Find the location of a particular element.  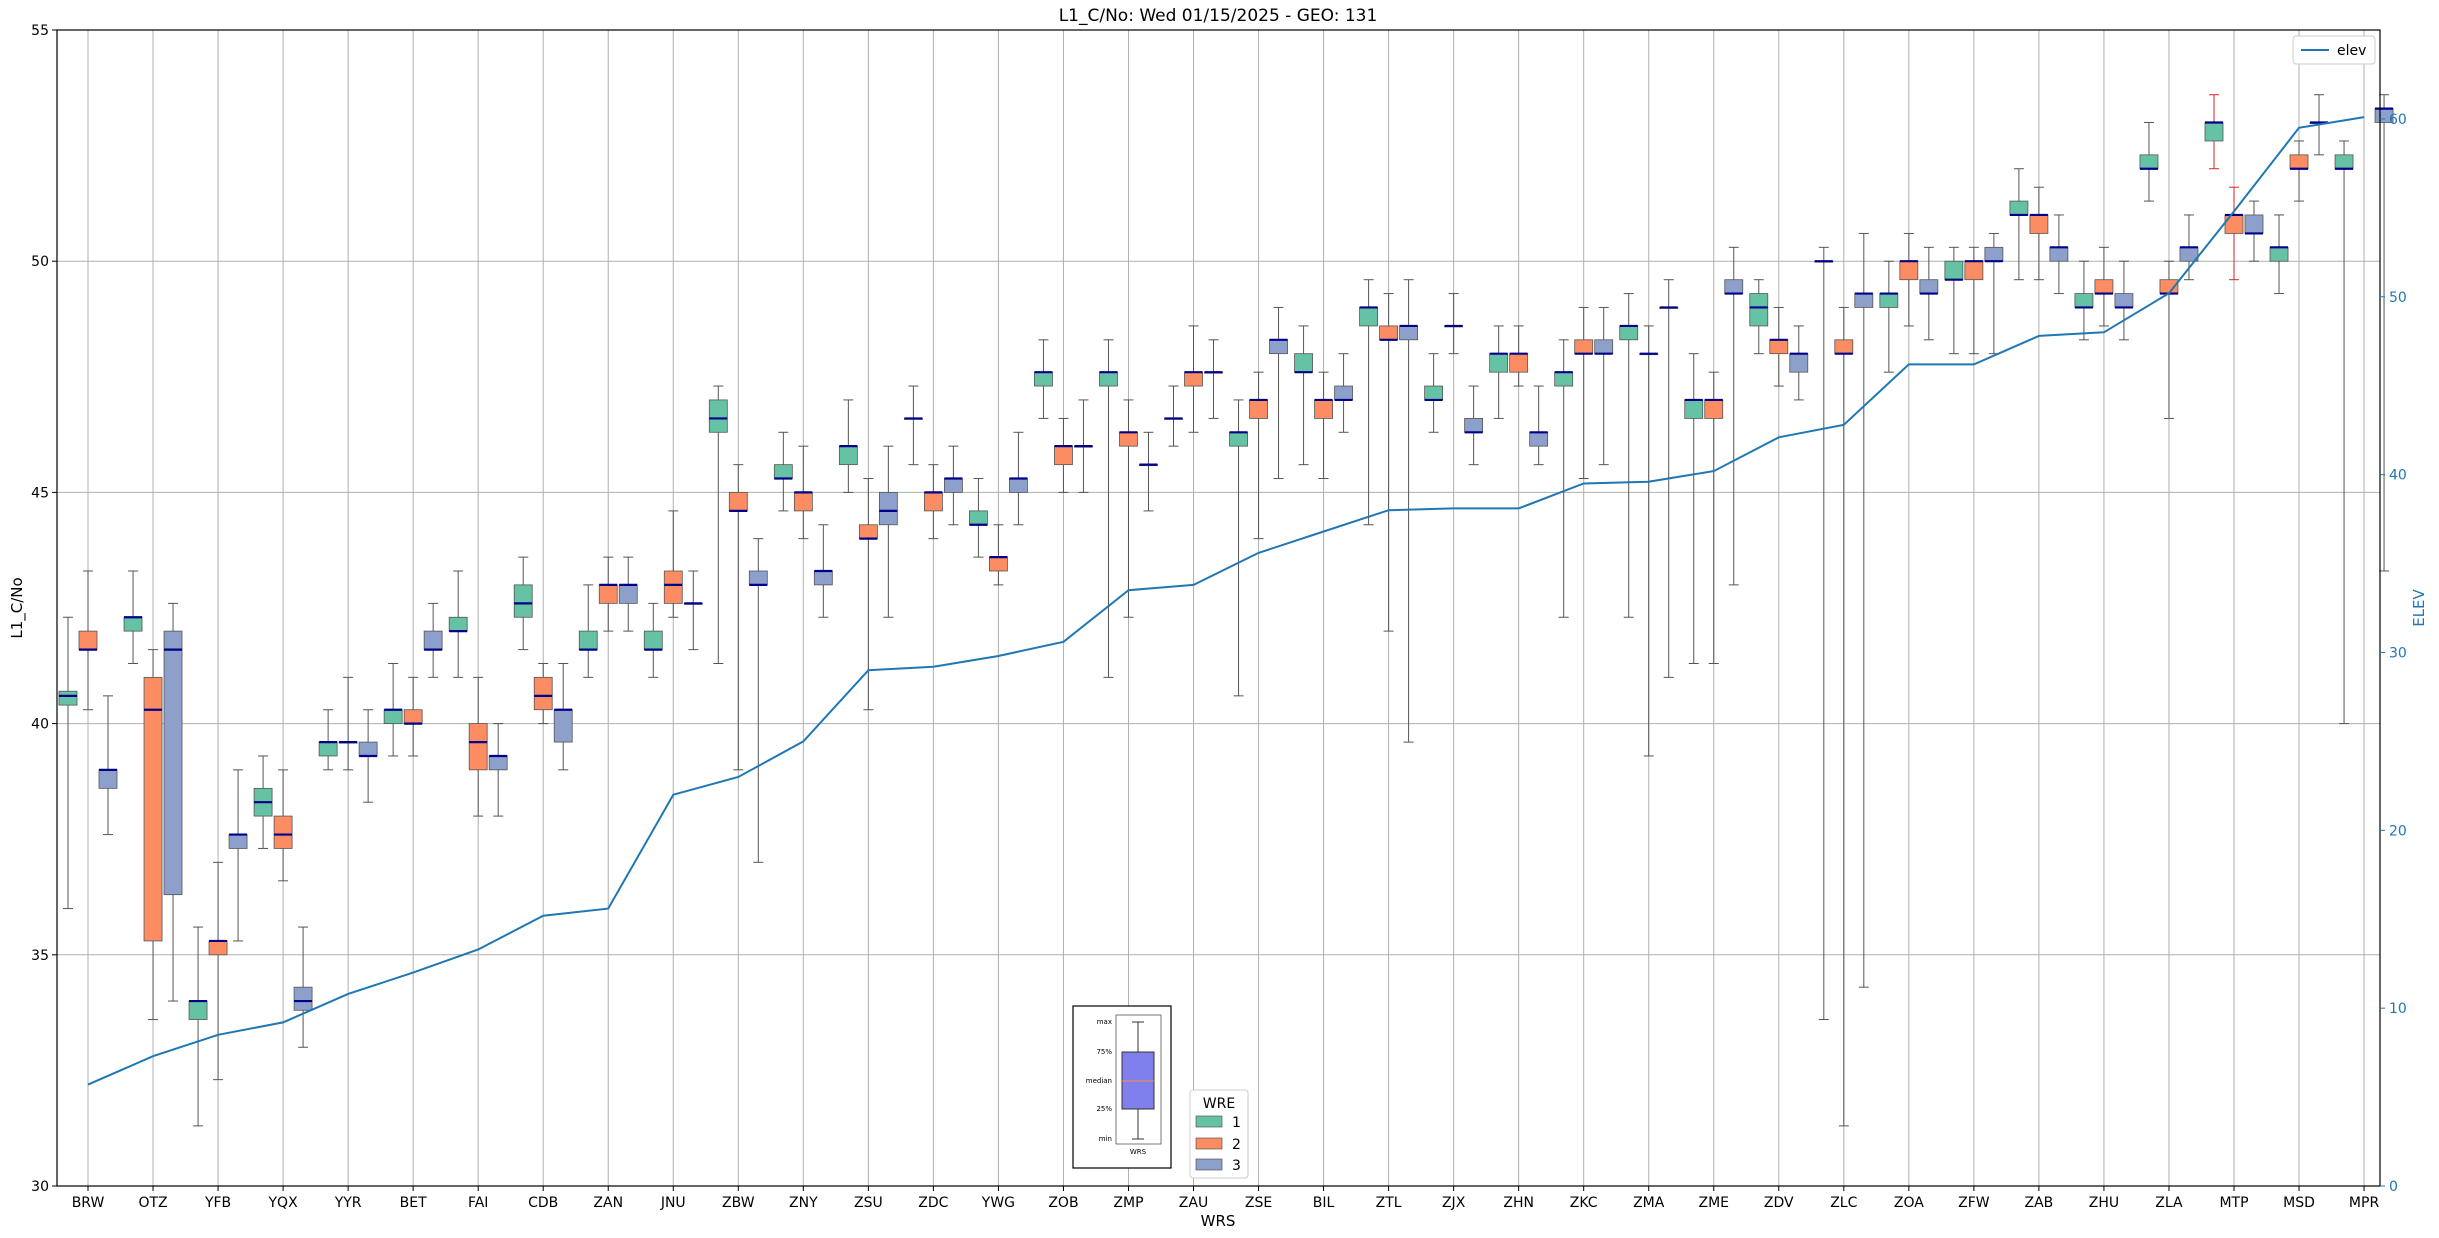

box-ZTL-wre2 is located at coordinates (1388, 462).